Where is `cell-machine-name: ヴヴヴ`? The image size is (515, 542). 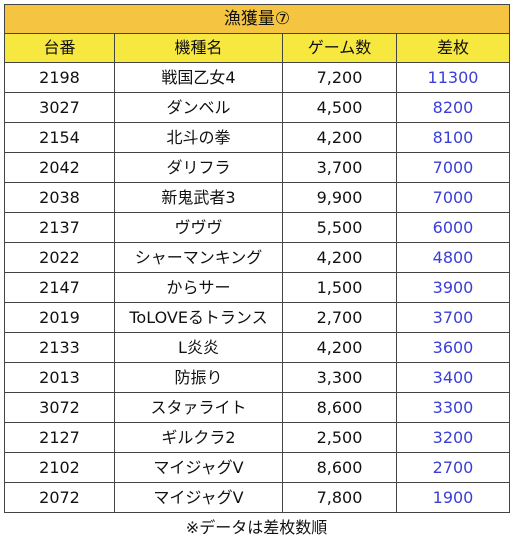
cell-machine-name: ヴヴヴ is located at coordinates (198, 227).